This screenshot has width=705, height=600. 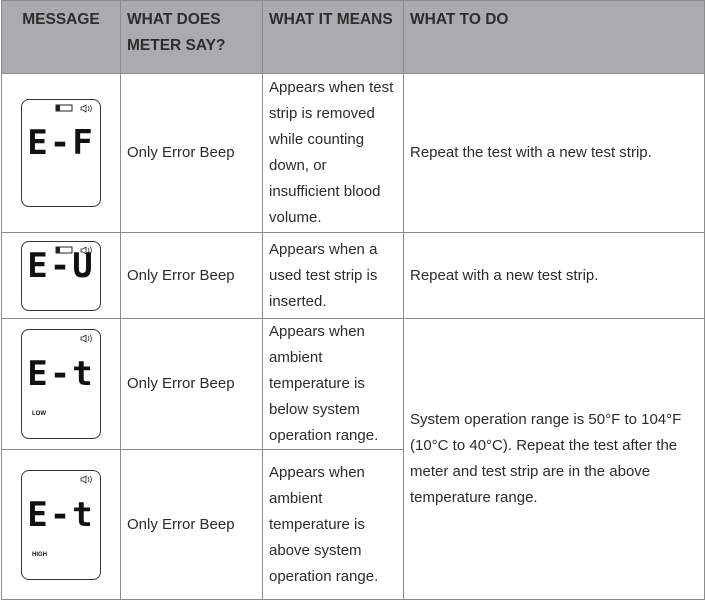 What do you see at coordinates (554, 153) in the screenshot?
I see `action-cell: Repeat the test with a new test strip.` at bounding box center [554, 153].